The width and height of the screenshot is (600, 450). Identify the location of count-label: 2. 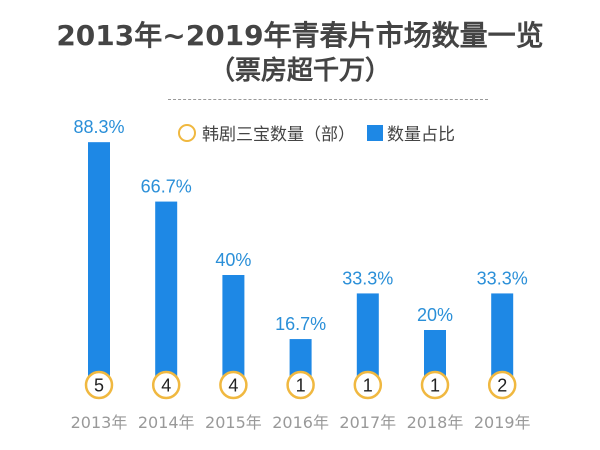
(502, 386).